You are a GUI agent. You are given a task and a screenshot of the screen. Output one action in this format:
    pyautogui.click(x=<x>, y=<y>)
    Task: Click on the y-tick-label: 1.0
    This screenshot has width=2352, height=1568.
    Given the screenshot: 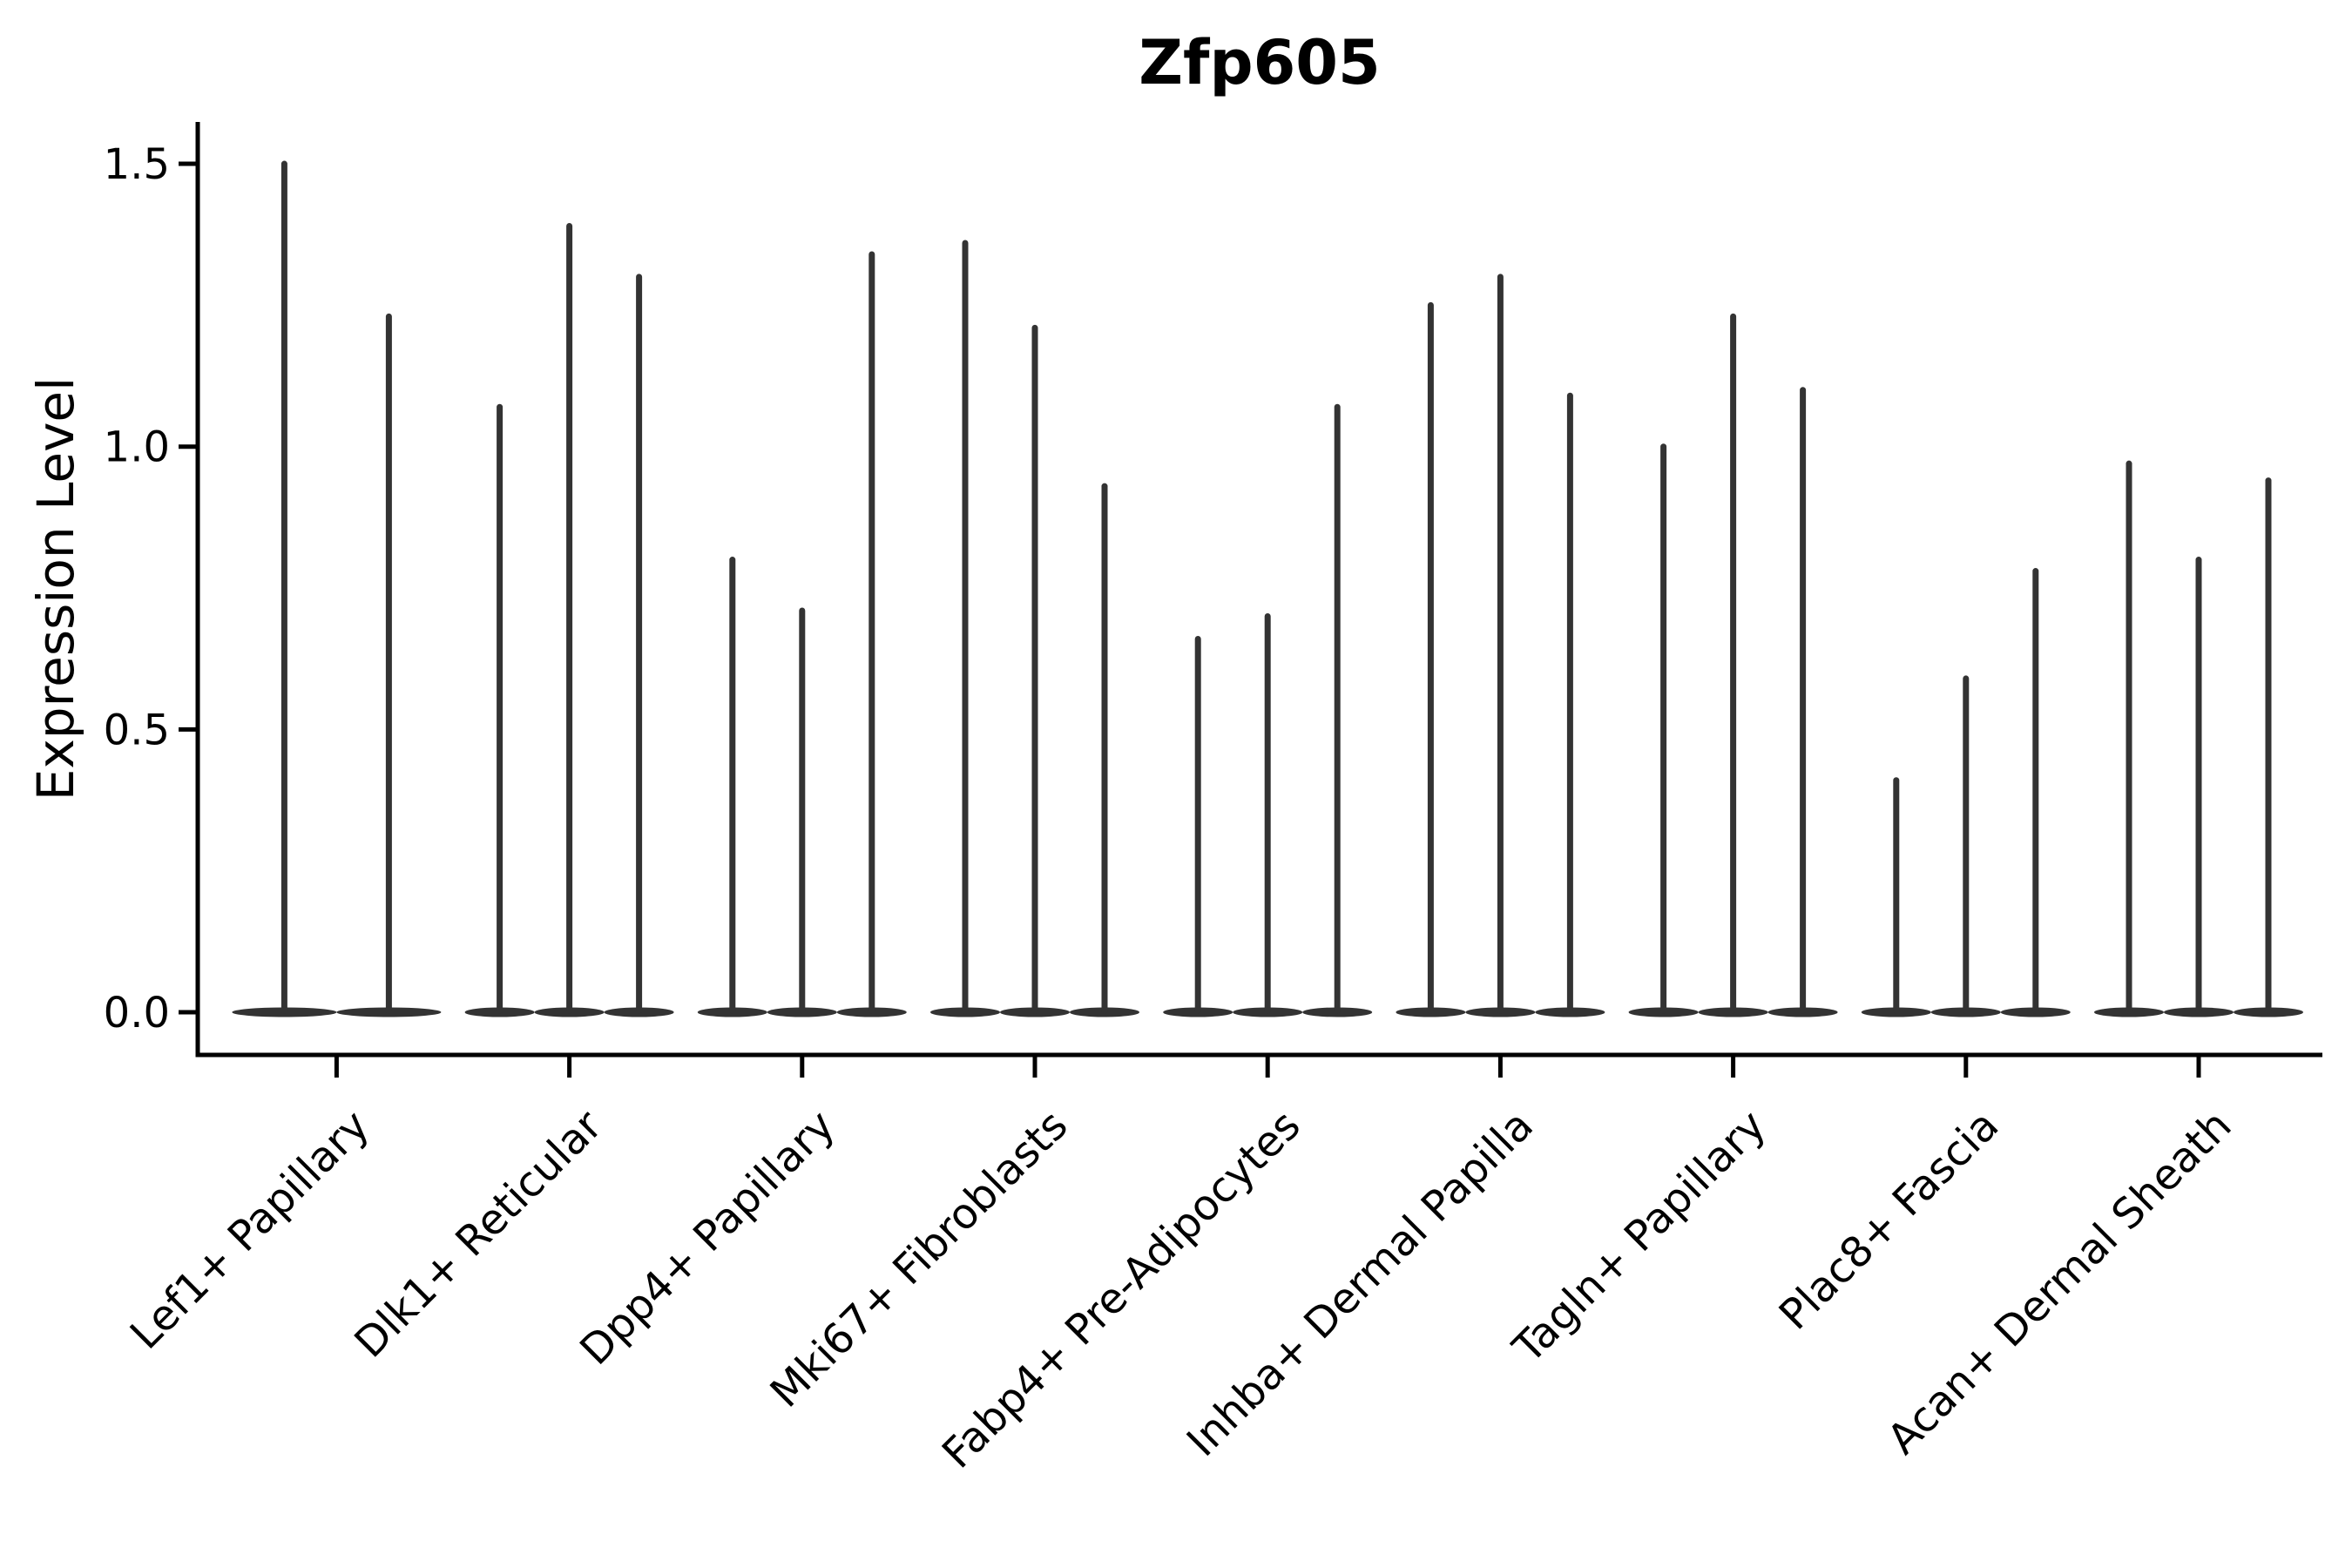 What is the action you would take?
    pyautogui.click(x=137, y=447)
    